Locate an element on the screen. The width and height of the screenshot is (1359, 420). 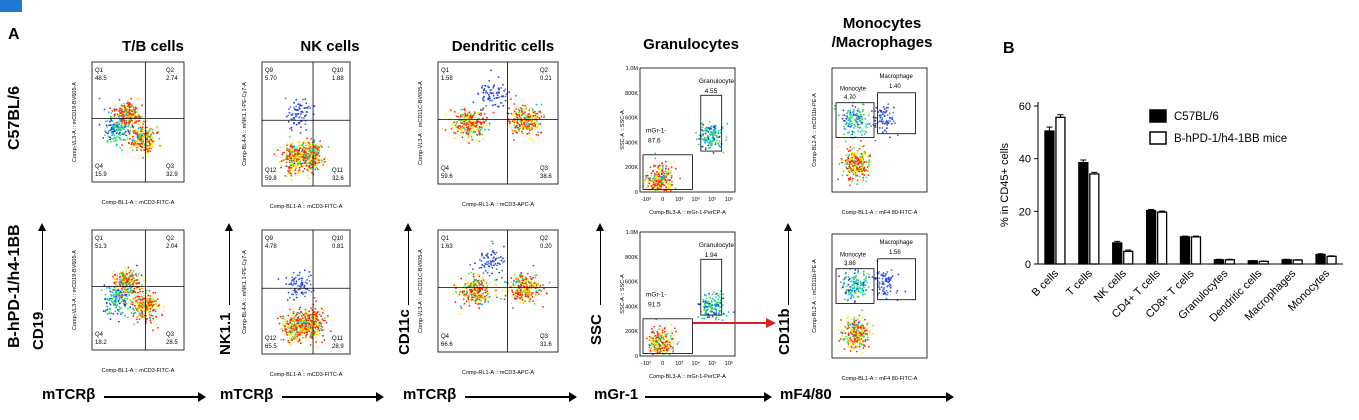
corner-tab is located at coordinates (11, 6).